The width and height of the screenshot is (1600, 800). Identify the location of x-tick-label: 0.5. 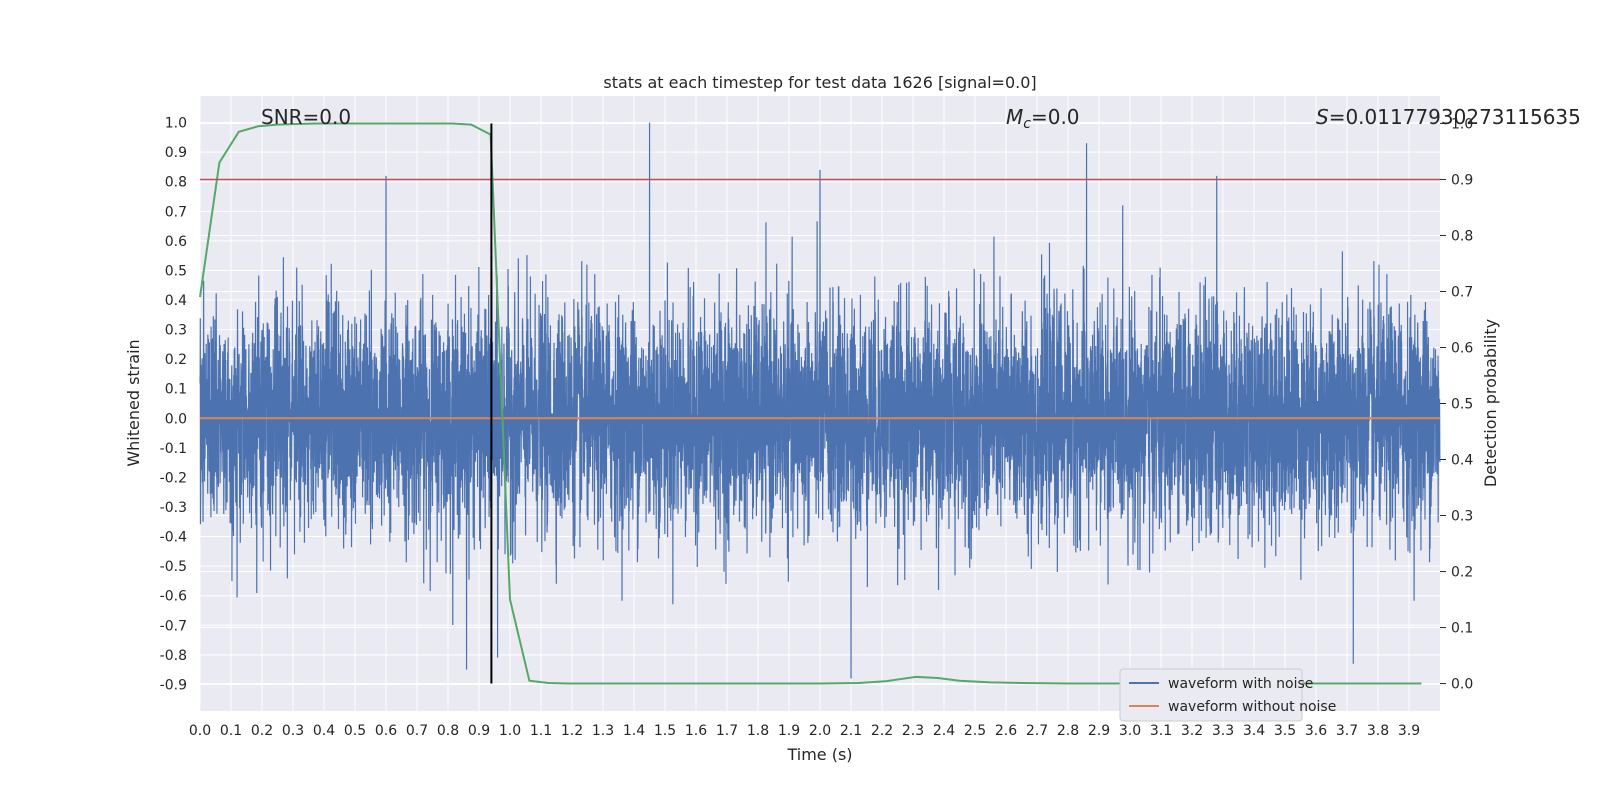
(355, 731).